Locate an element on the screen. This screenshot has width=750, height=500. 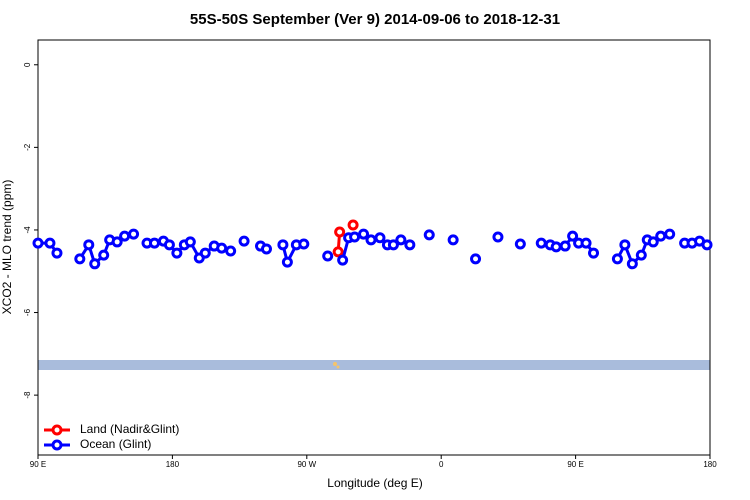
x-tick-label: 0 is located at coordinates (441, 464).